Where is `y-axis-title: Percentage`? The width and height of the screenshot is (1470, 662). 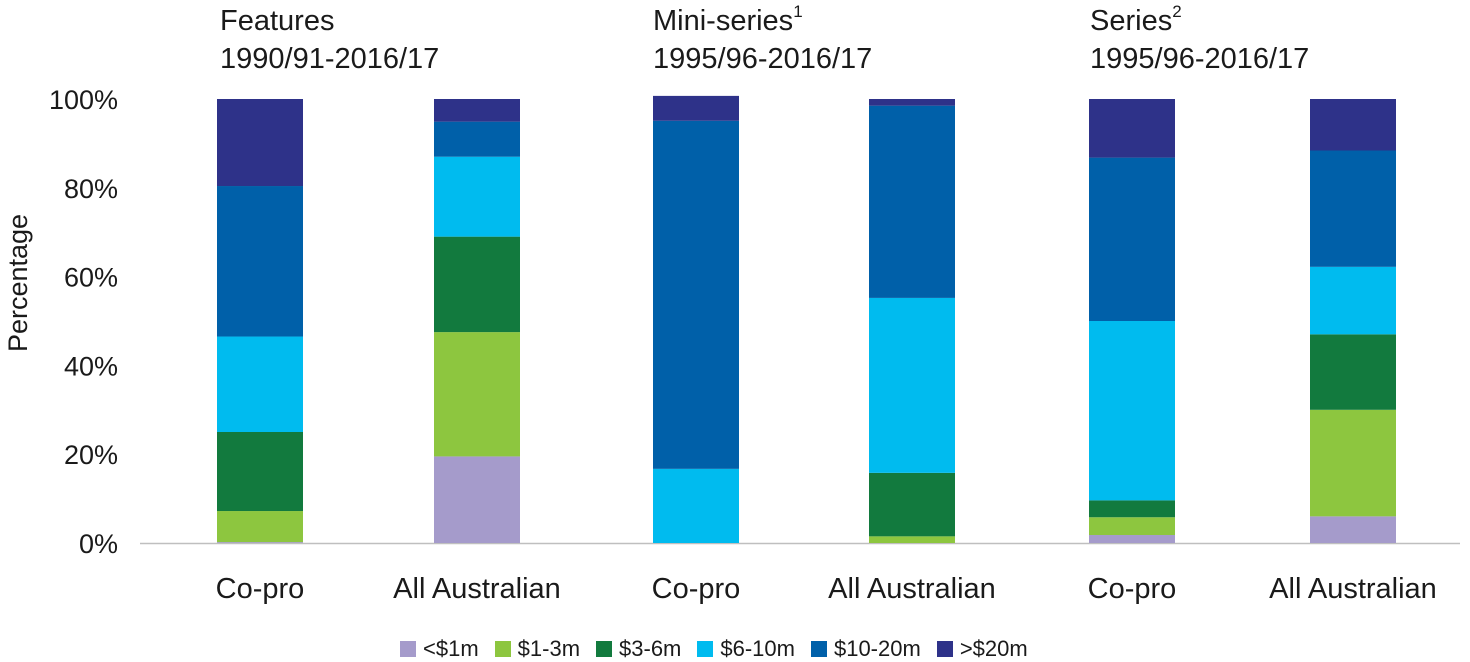 y-axis-title: Percentage is located at coordinates (18, 283).